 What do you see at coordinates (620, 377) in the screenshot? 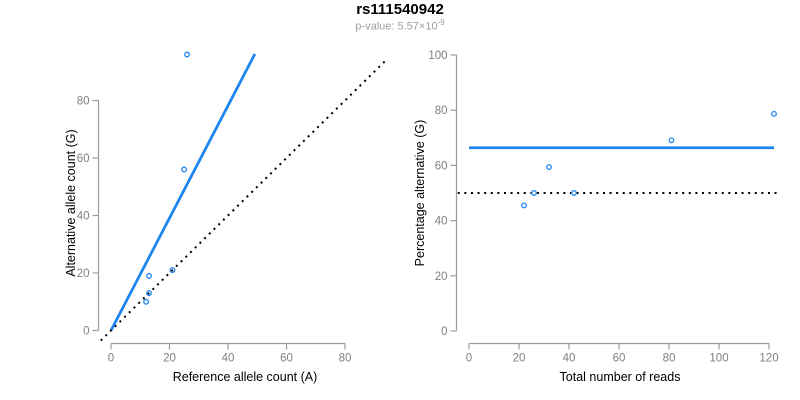
I see `right-x-axis-title: Total number of reads` at bounding box center [620, 377].